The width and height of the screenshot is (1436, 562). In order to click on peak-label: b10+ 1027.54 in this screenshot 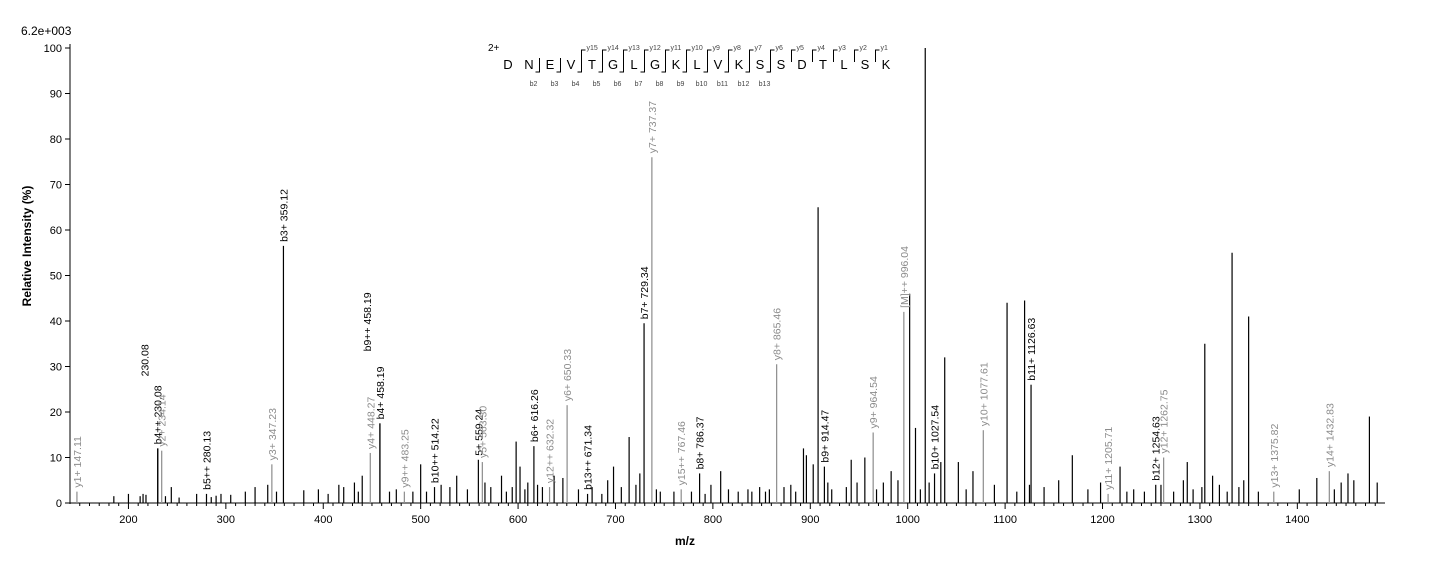, I will do `click(936, 437)`.